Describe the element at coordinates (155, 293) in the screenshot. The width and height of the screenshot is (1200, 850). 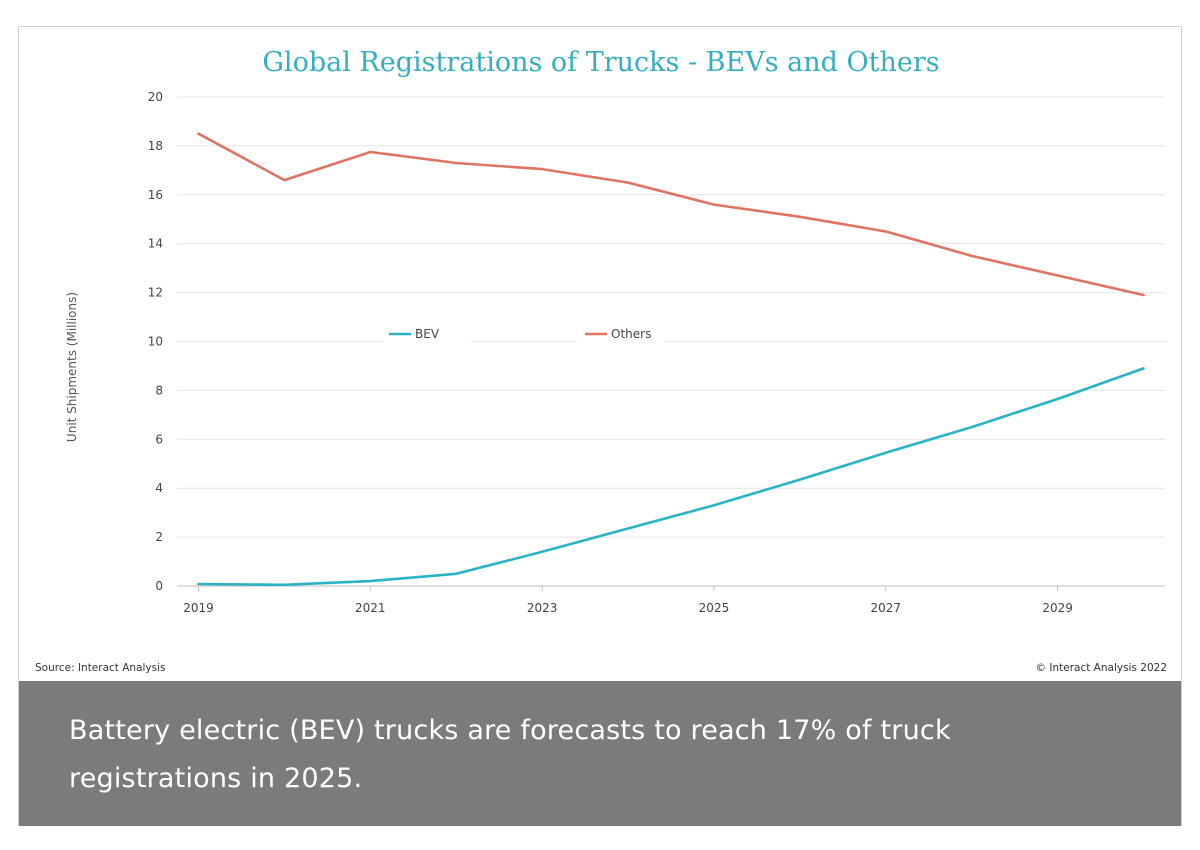
I see `y-tick-label: 12` at that location.